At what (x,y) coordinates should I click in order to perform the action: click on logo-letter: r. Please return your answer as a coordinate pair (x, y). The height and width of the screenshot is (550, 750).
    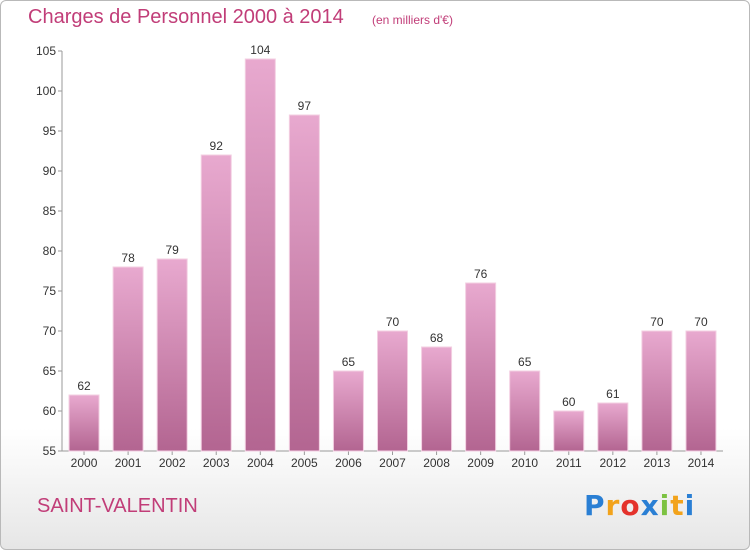
    Looking at the image, I should click on (613, 505).